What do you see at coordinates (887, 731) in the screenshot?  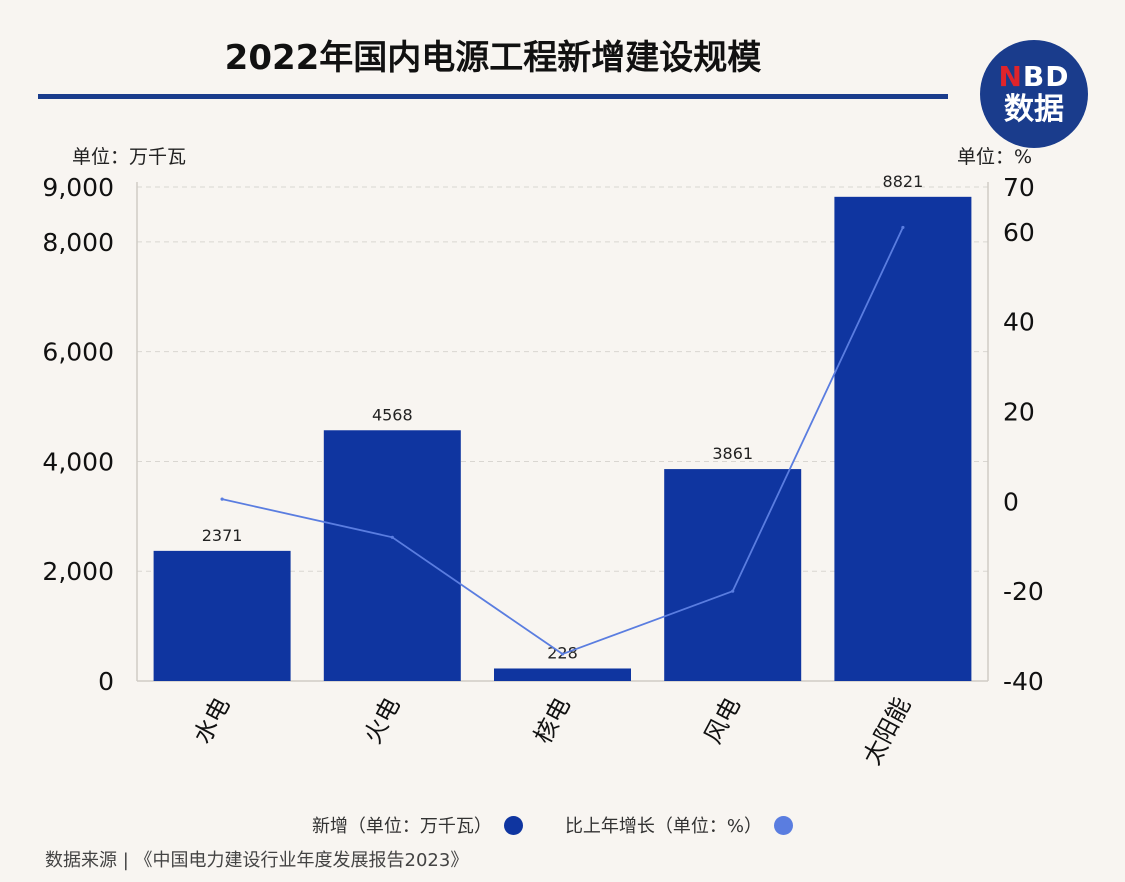 I see `category-label: 太阳能` at bounding box center [887, 731].